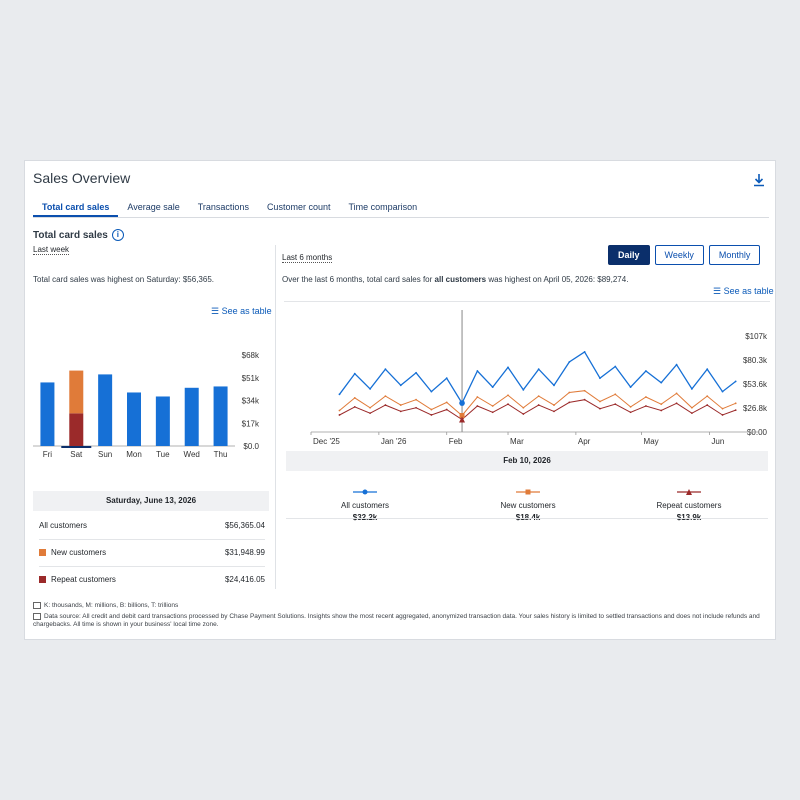 The width and height of the screenshot is (800, 800). Describe the element at coordinates (462, 419) in the screenshot. I see `hover-marker-repeat` at that location.